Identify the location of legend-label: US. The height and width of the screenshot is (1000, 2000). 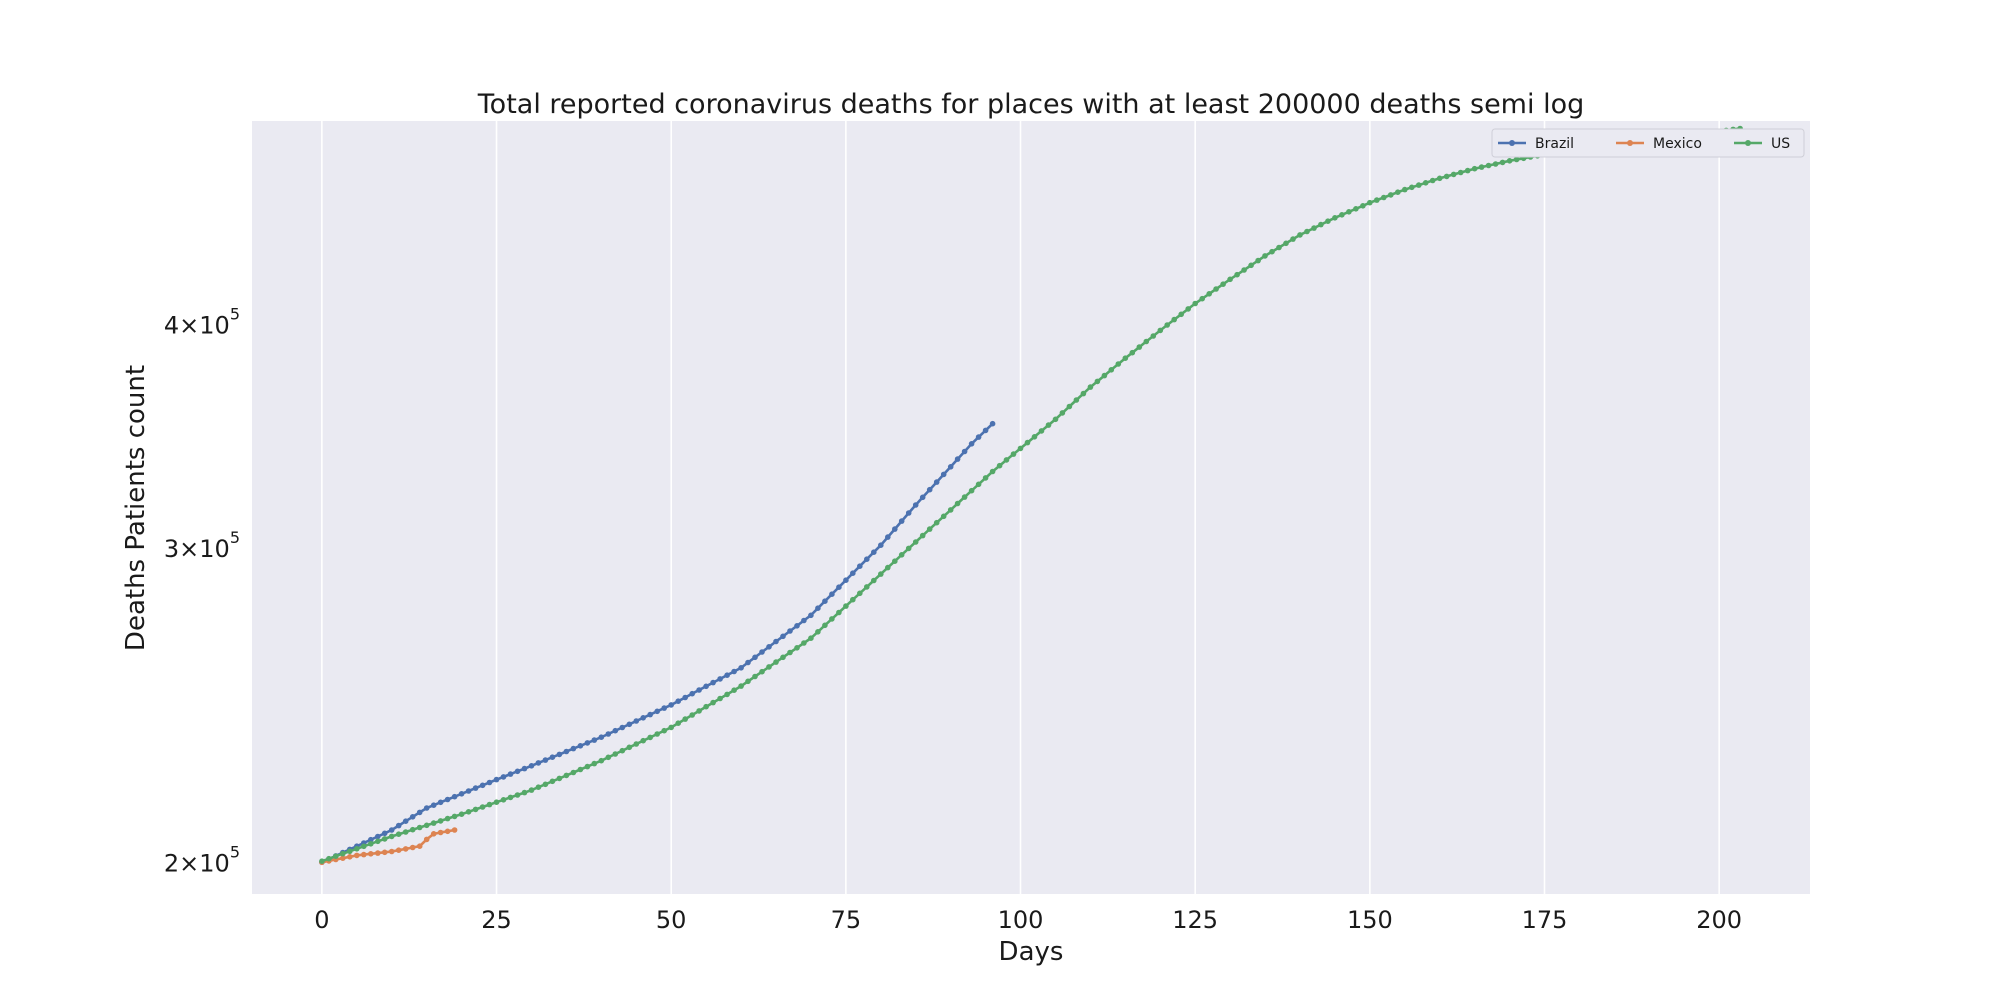
(1780, 144).